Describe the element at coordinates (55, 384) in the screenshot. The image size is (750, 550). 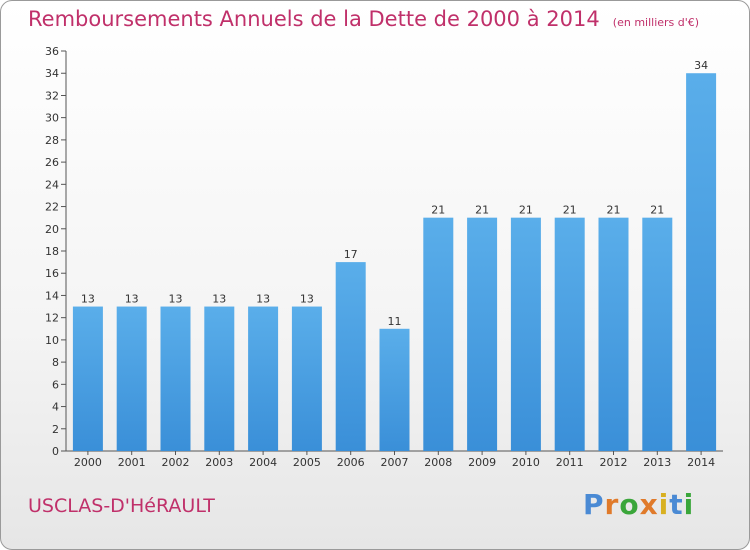
I see `y-tick-label: 6` at that location.